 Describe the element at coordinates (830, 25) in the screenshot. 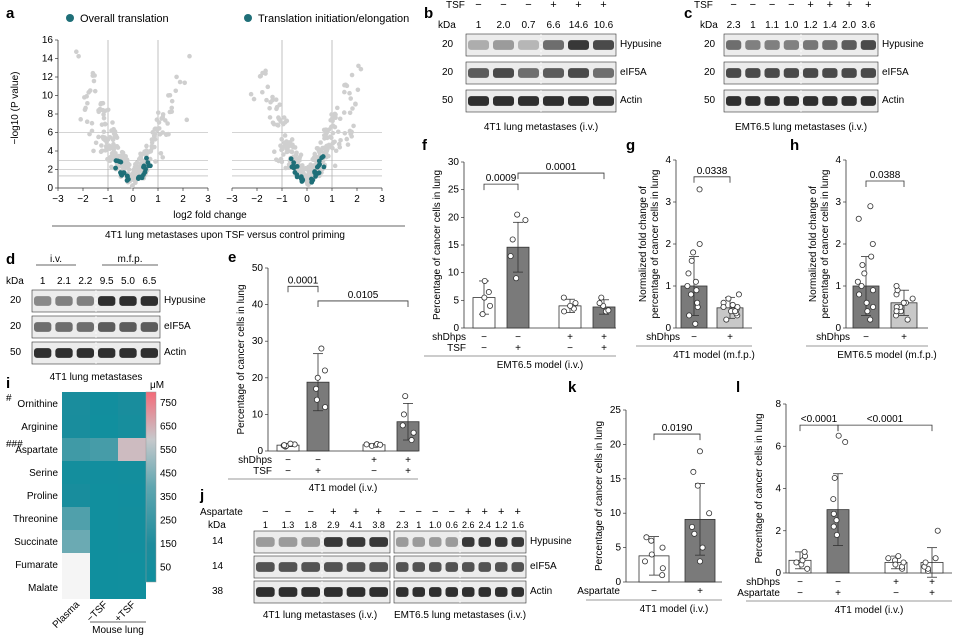

I see `lane-quant: 1.4` at that location.